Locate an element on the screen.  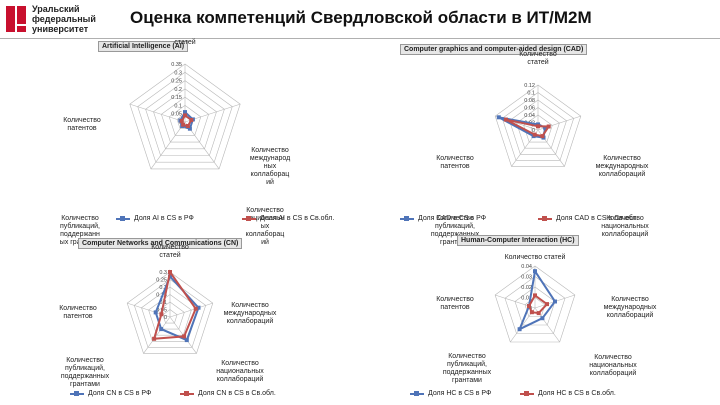
legend-item-rf: Доля HC в CS в РФ is located at coordinates (450, 393).